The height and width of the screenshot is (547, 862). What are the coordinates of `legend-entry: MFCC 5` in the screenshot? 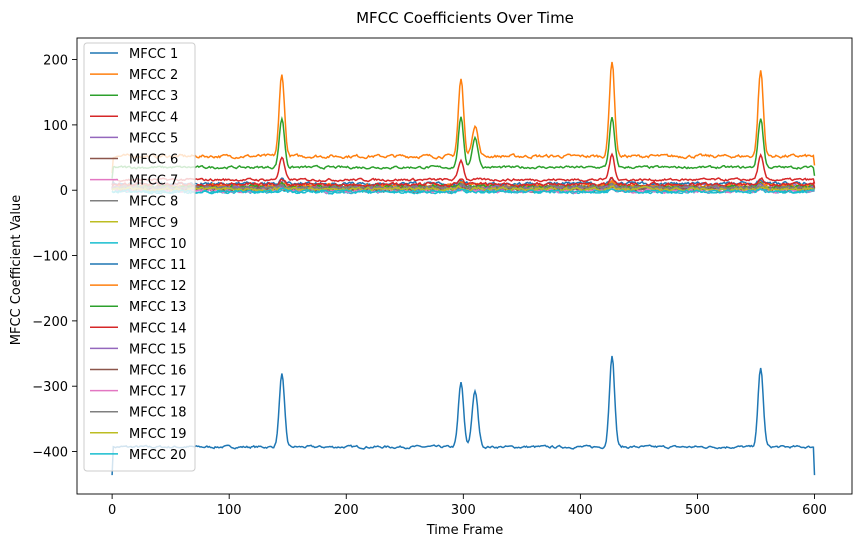 It's located at (153, 138).